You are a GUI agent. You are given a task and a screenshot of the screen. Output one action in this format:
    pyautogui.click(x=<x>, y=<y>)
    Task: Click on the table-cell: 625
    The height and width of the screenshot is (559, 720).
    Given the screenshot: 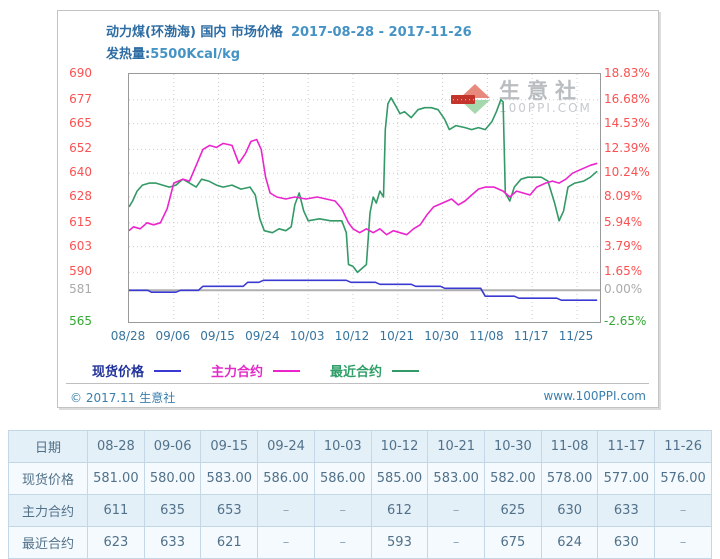 What is the action you would take?
    pyautogui.click(x=513, y=510)
    